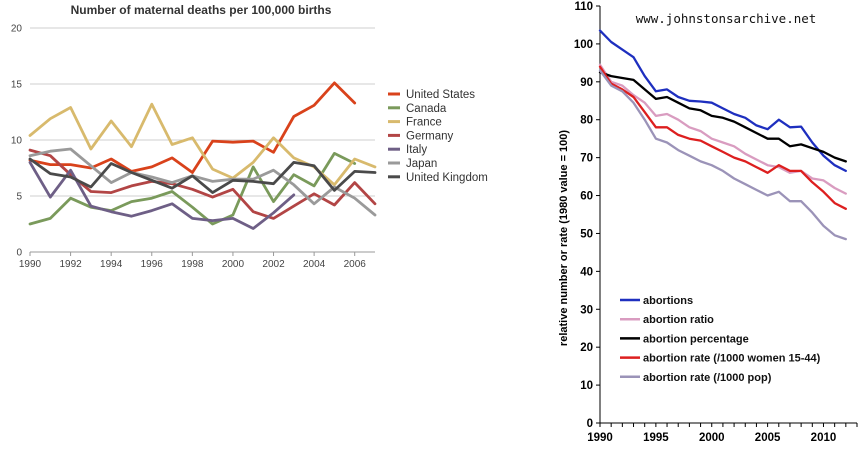  Describe the element at coordinates (416, 150) in the screenshot. I see `legend-label-italy: Italy` at that location.